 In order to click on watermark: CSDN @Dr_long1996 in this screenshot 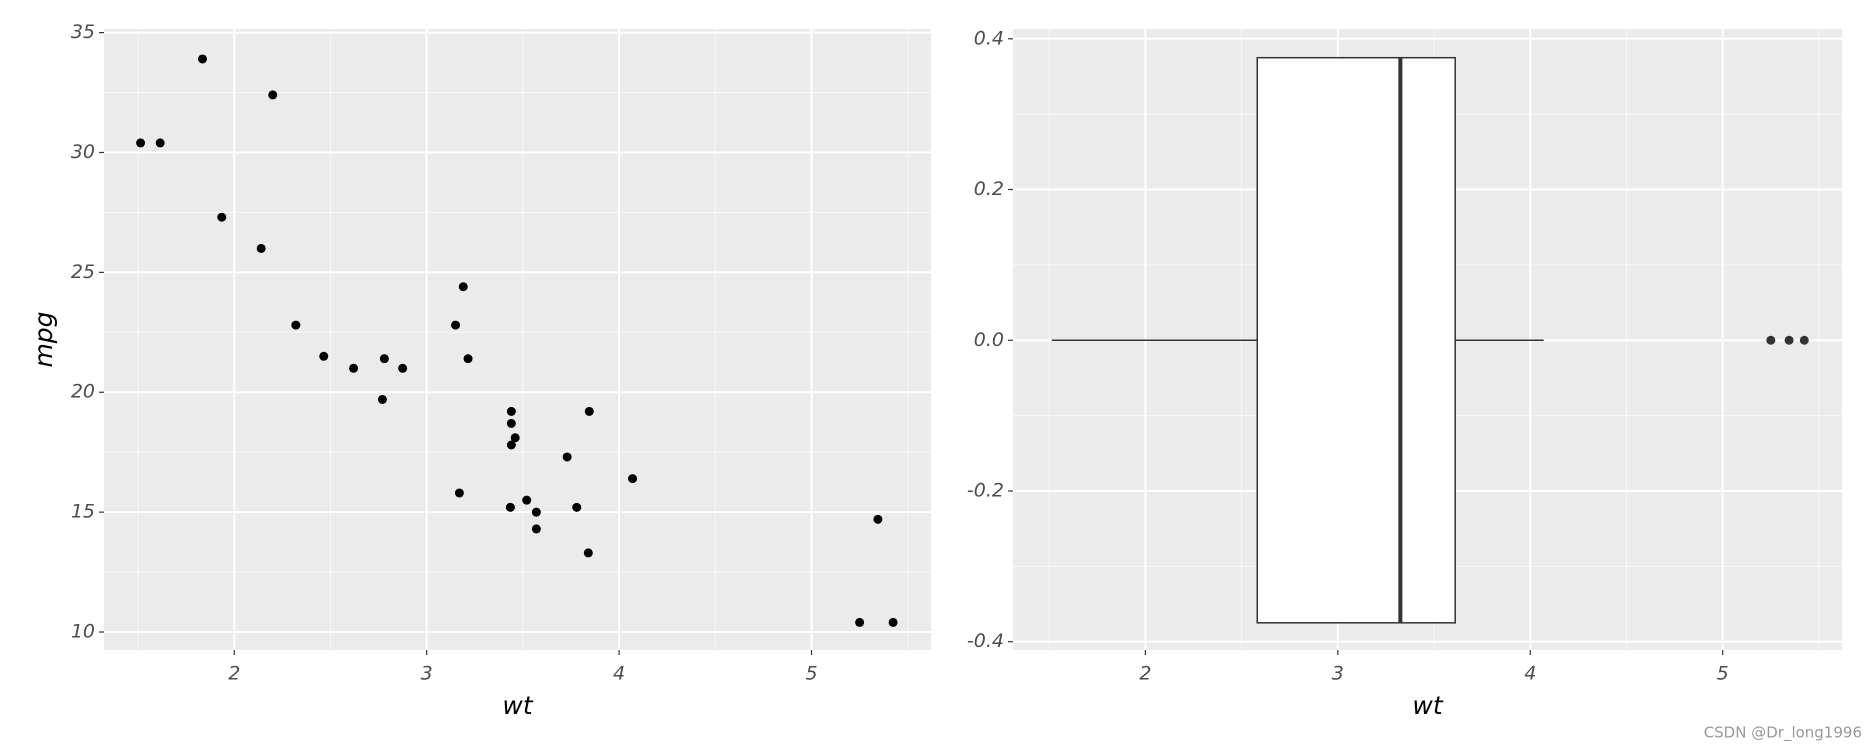, I will do `click(1783, 733)`.